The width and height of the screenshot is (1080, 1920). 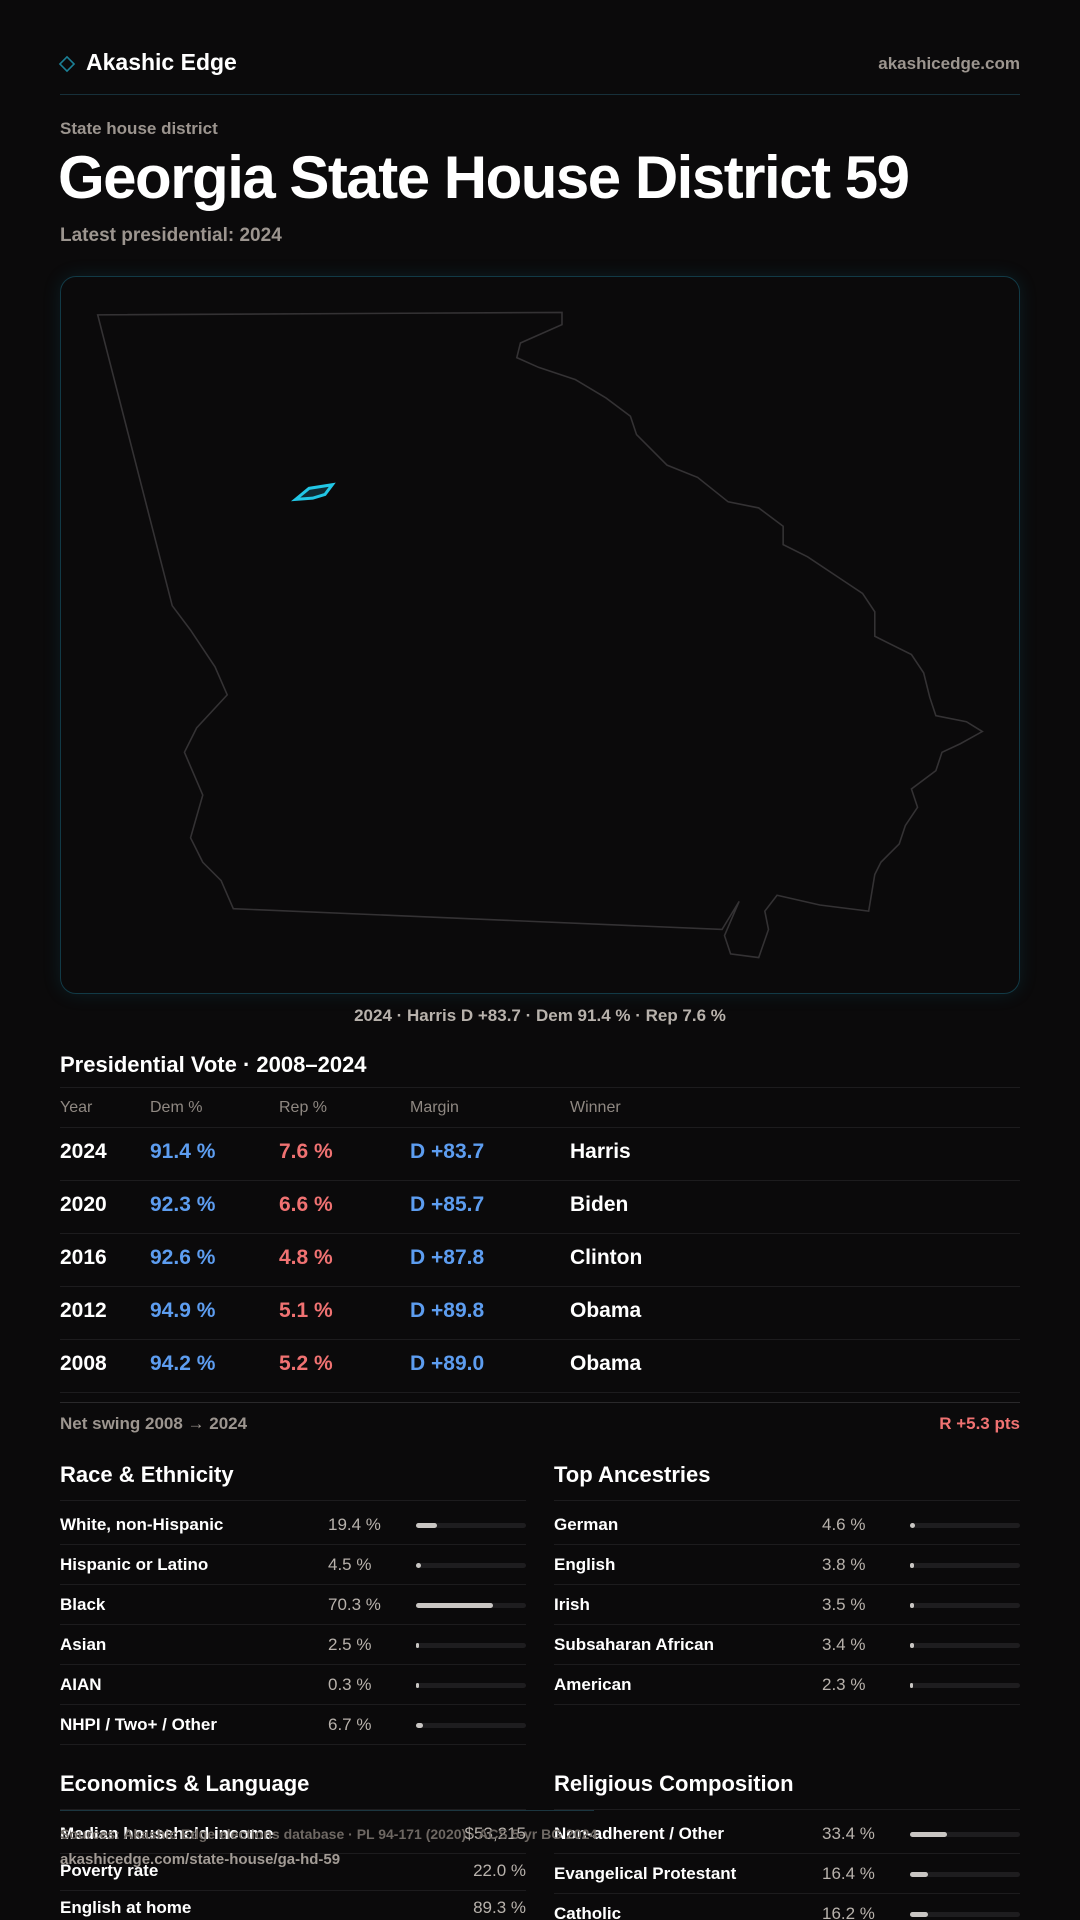 I want to click on section-title: Top Ancestries, so click(x=632, y=1474).